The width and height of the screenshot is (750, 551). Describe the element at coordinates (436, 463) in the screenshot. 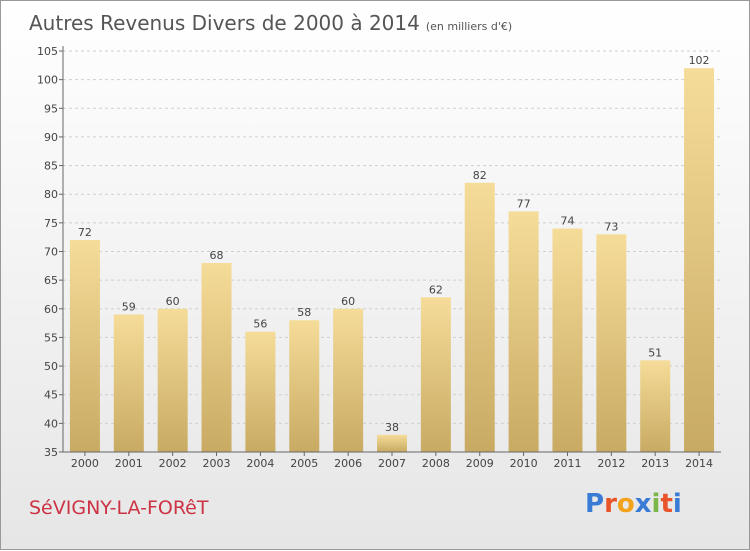

I see `x-tick-label: 2008` at that location.